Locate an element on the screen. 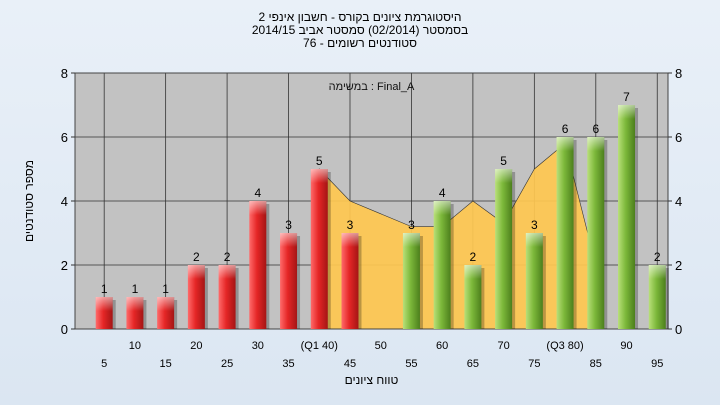 This screenshot has height=405, width=720. chart-title: היסטוגרמת ציונים בקורס - חשבון אינפי 2 is located at coordinates (360, 17).